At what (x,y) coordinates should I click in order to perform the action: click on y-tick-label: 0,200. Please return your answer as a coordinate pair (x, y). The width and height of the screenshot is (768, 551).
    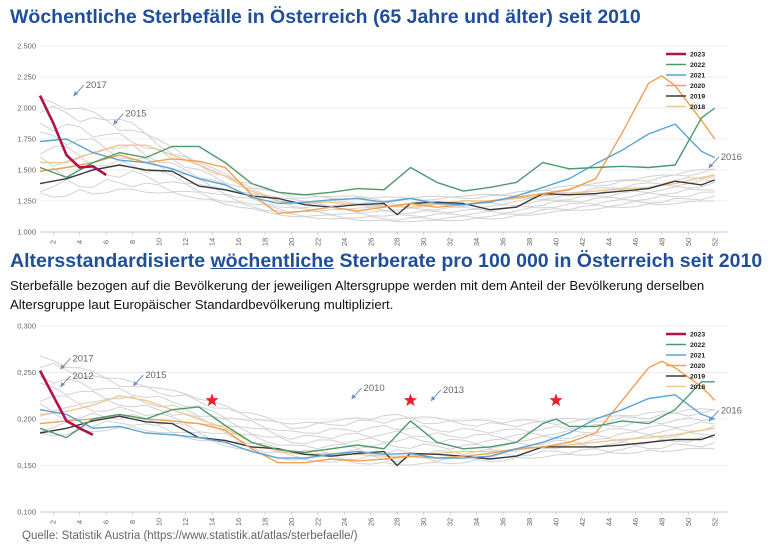
    Looking at the image, I should click on (26, 419).